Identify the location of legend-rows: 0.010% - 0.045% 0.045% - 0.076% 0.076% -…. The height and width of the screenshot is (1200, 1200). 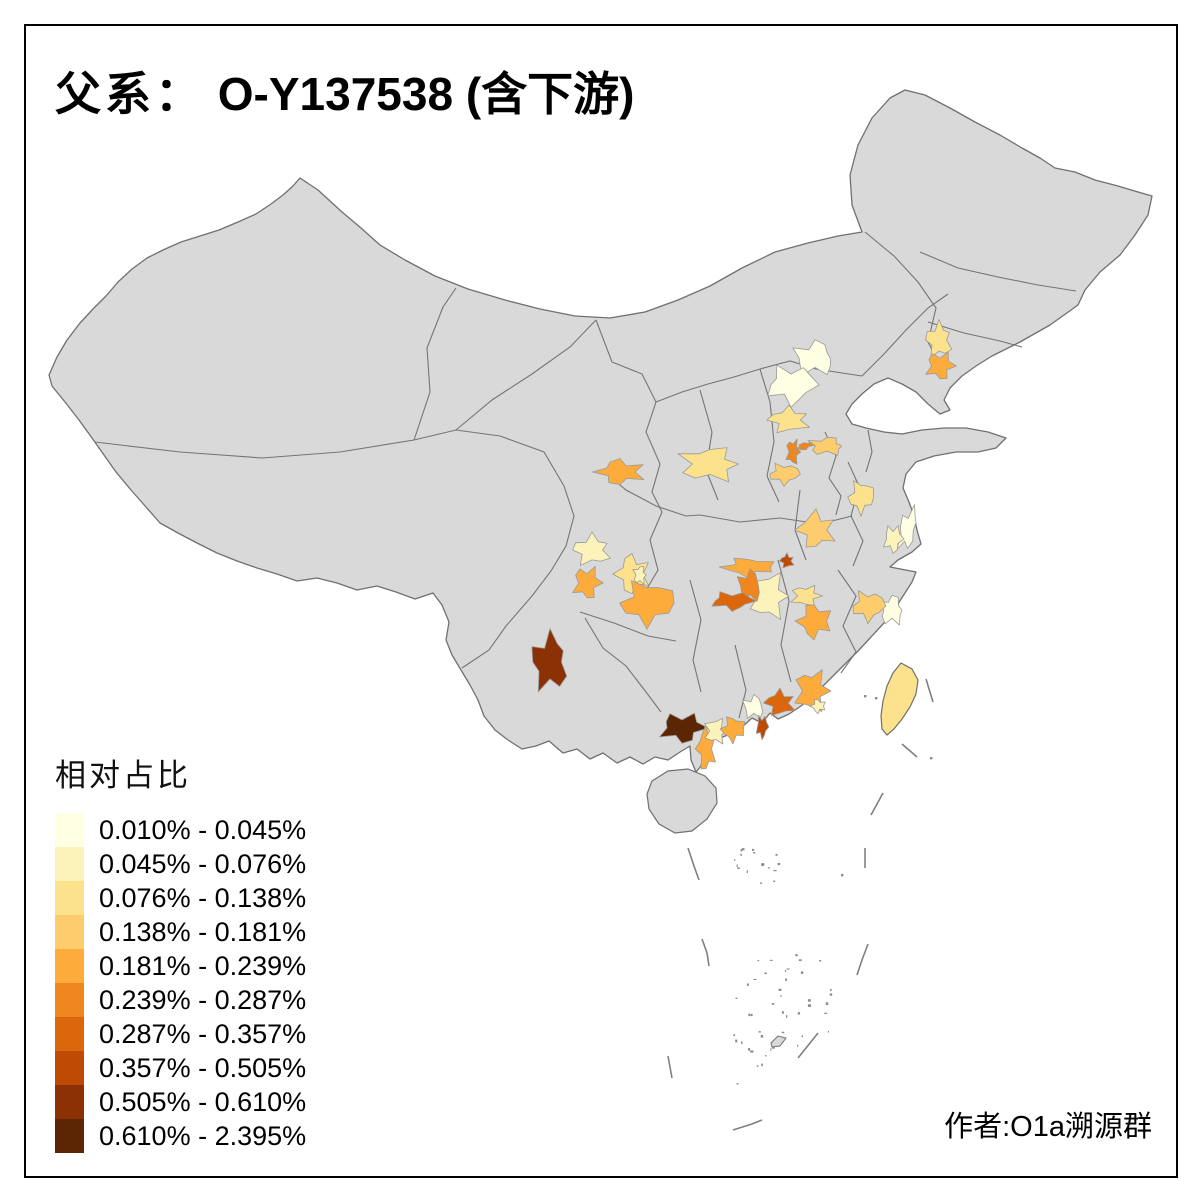
(180, 983).